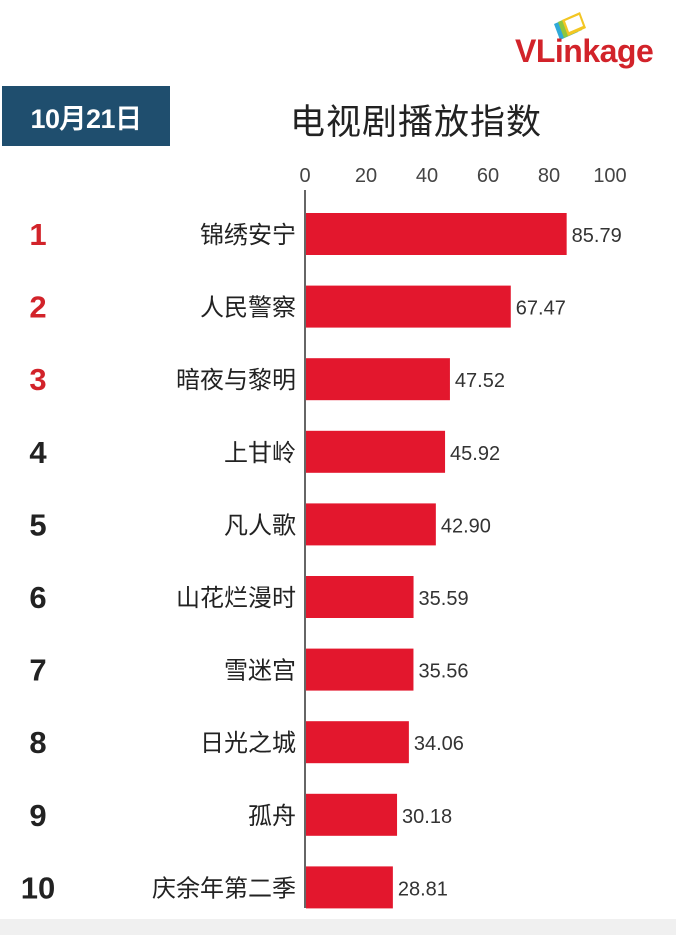  Describe the element at coordinates (37, 379) in the screenshot. I see `rank-label: 3` at that location.